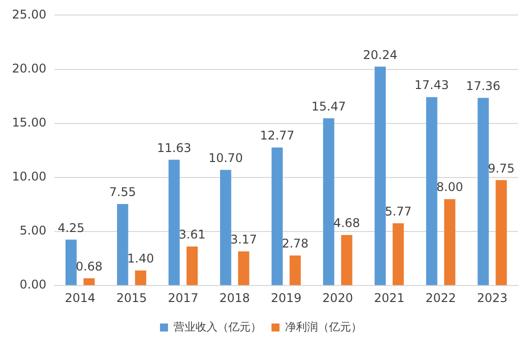 The height and width of the screenshot is (347, 532). Describe the element at coordinates (277, 135) in the screenshot. I see `data-label: 12.77` at that location.